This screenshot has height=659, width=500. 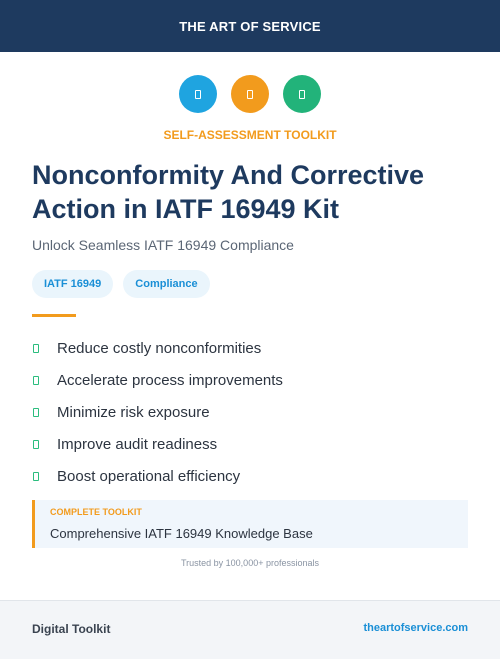 I want to click on benefit-label: Boost operational efficiency, so click(x=149, y=476).